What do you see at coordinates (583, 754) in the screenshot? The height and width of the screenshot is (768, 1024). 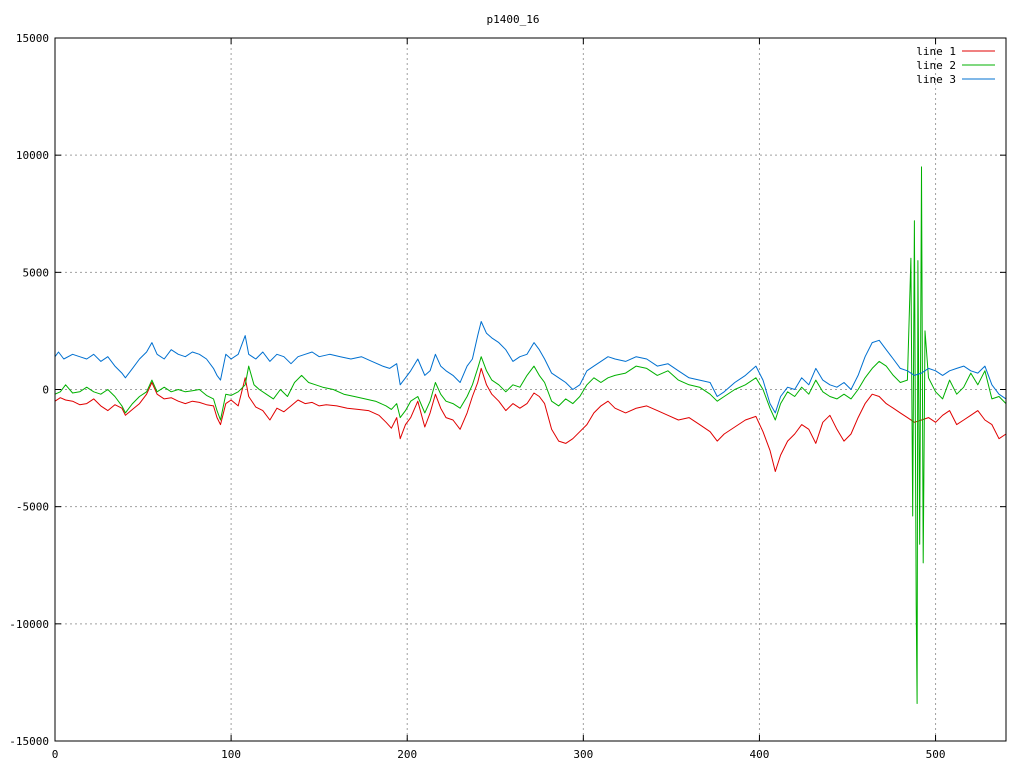 I see `x-tick-label: 300` at bounding box center [583, 754].